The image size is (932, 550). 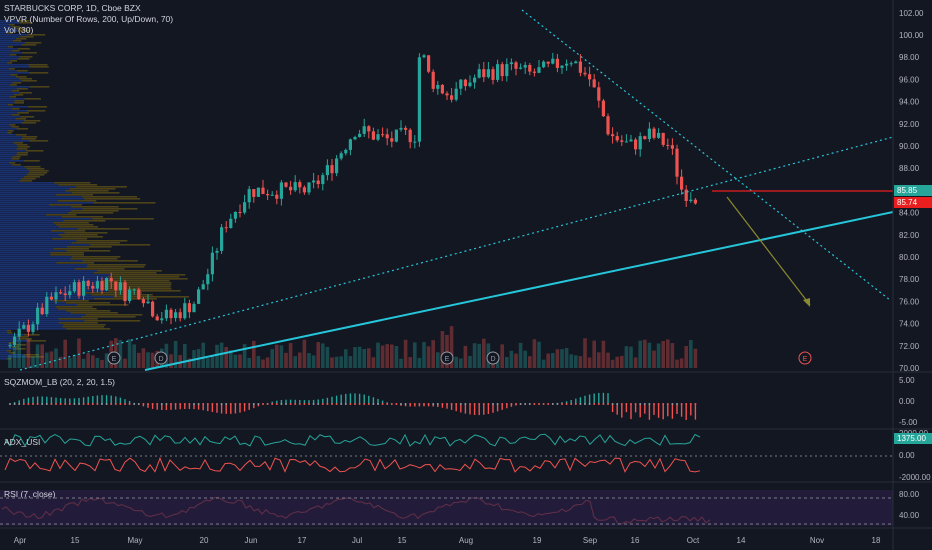 I want to click on price-tick-label: 74.00, so click(x=909, y=324).